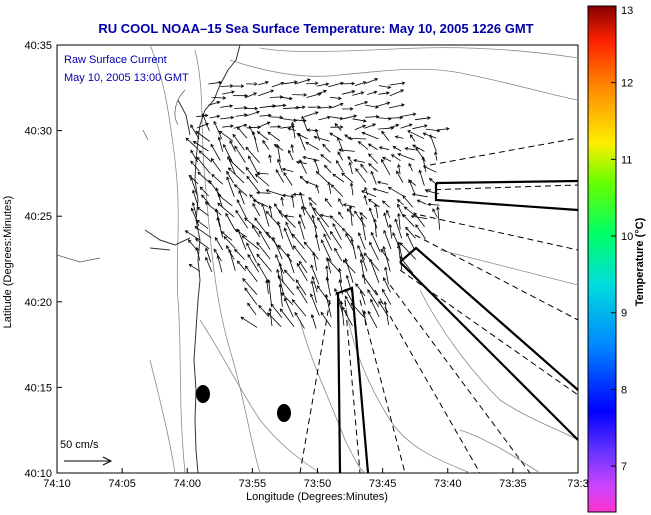 The width and height of the screenshot is (651, 515). What do you see at coordinates (624, 390) in the screenshot?
I see `colorbar-tick-label: 8` at bounding box center [624, 390].